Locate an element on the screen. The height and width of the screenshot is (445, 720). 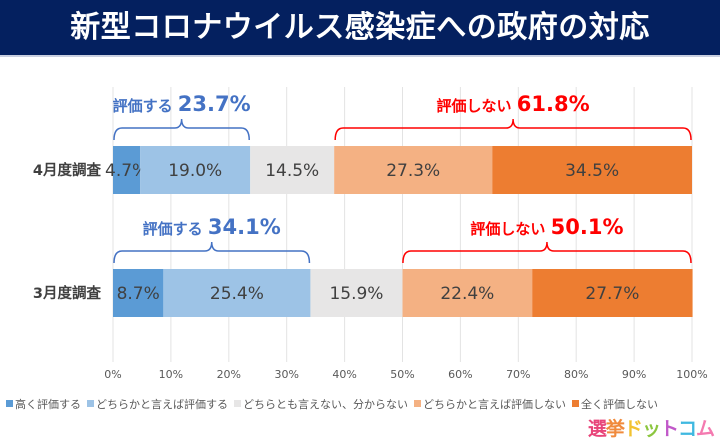
x-tick-label: 10% is located at coordinates (171, 374).